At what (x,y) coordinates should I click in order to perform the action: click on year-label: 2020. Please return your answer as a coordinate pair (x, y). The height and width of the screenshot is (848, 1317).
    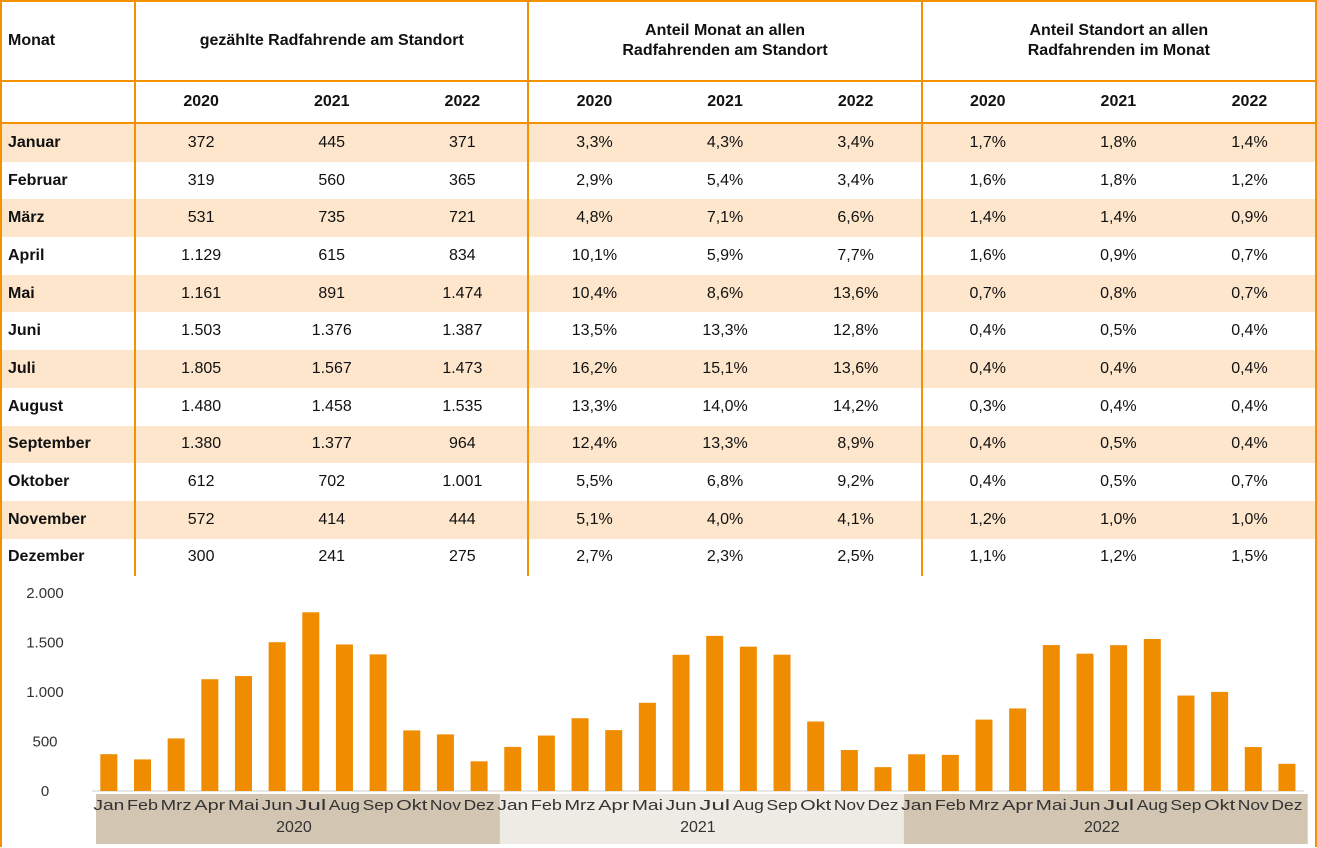
    Looking at the image, I should click on (294, 827).